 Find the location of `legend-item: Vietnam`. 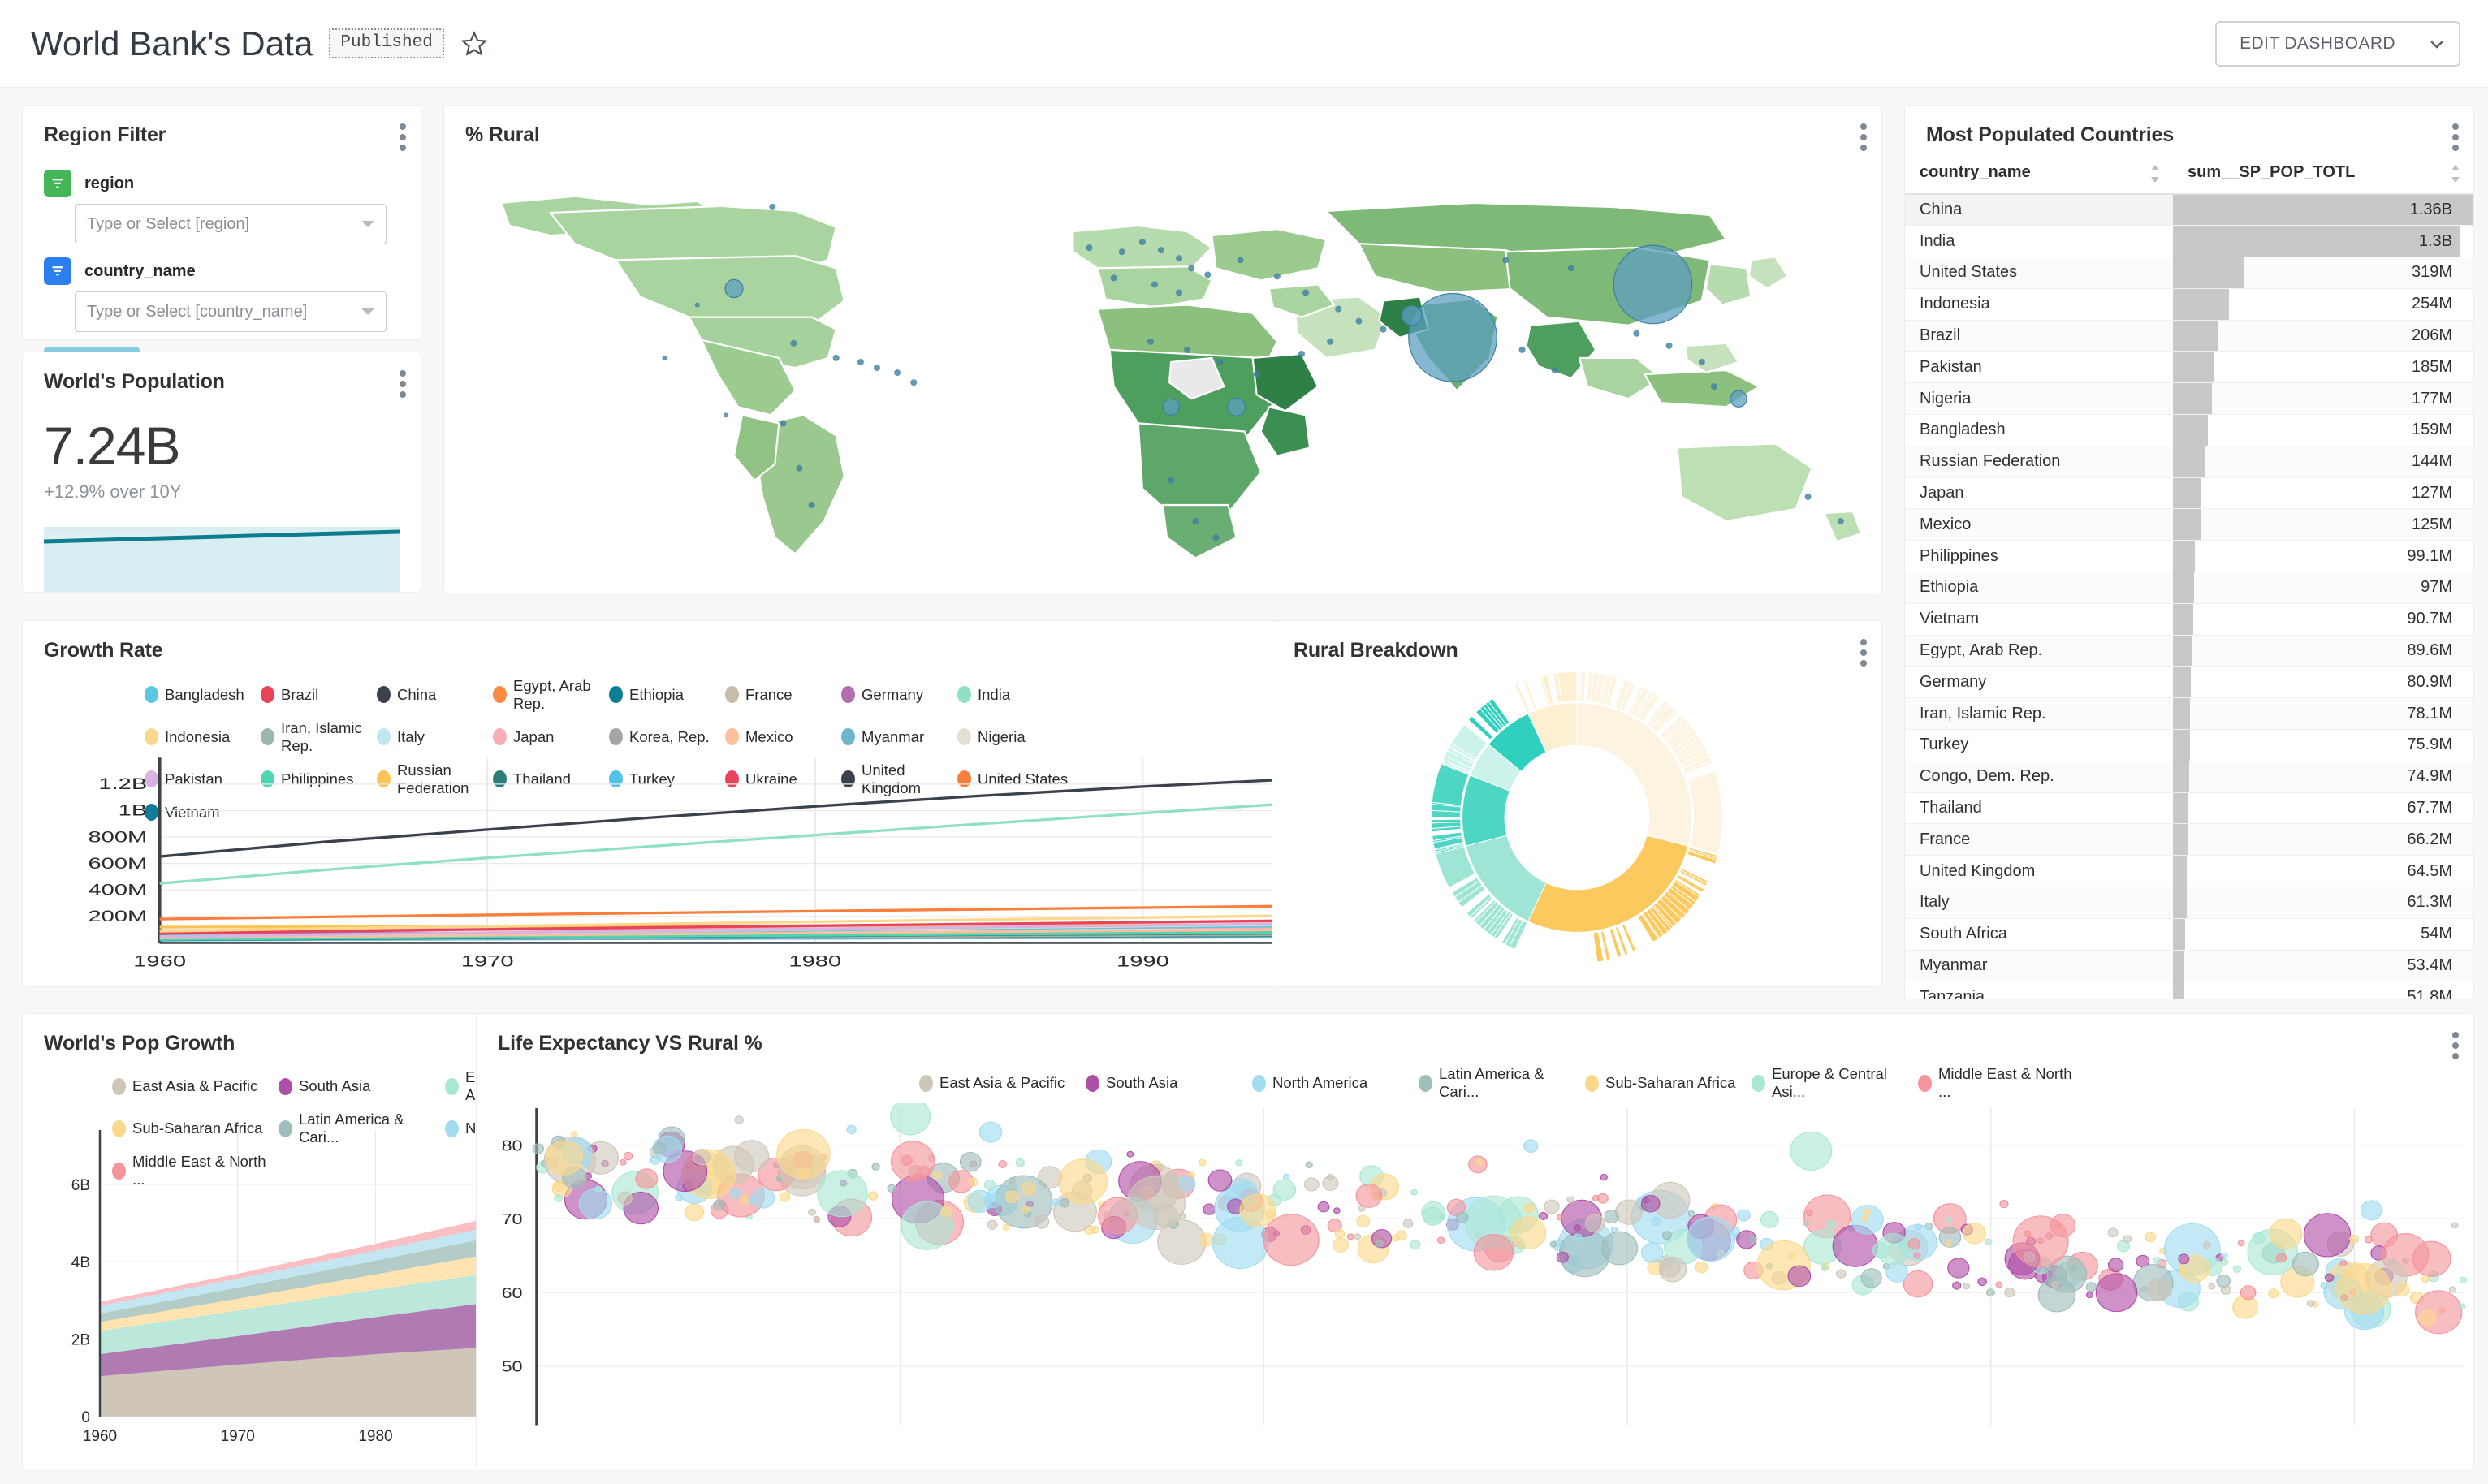

legend-item: Vietnam is located at coordinates (203, 813).